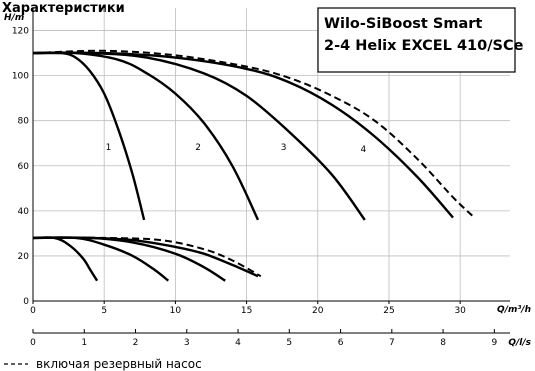 This screenshot has height=371, width=535. I want to click on curve-label-2: 2, so click(198, 148).